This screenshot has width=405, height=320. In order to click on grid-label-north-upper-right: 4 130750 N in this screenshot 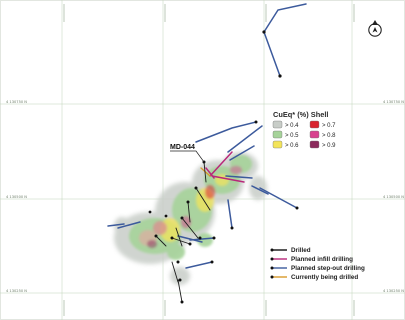, I will do `click(393, 102)`.